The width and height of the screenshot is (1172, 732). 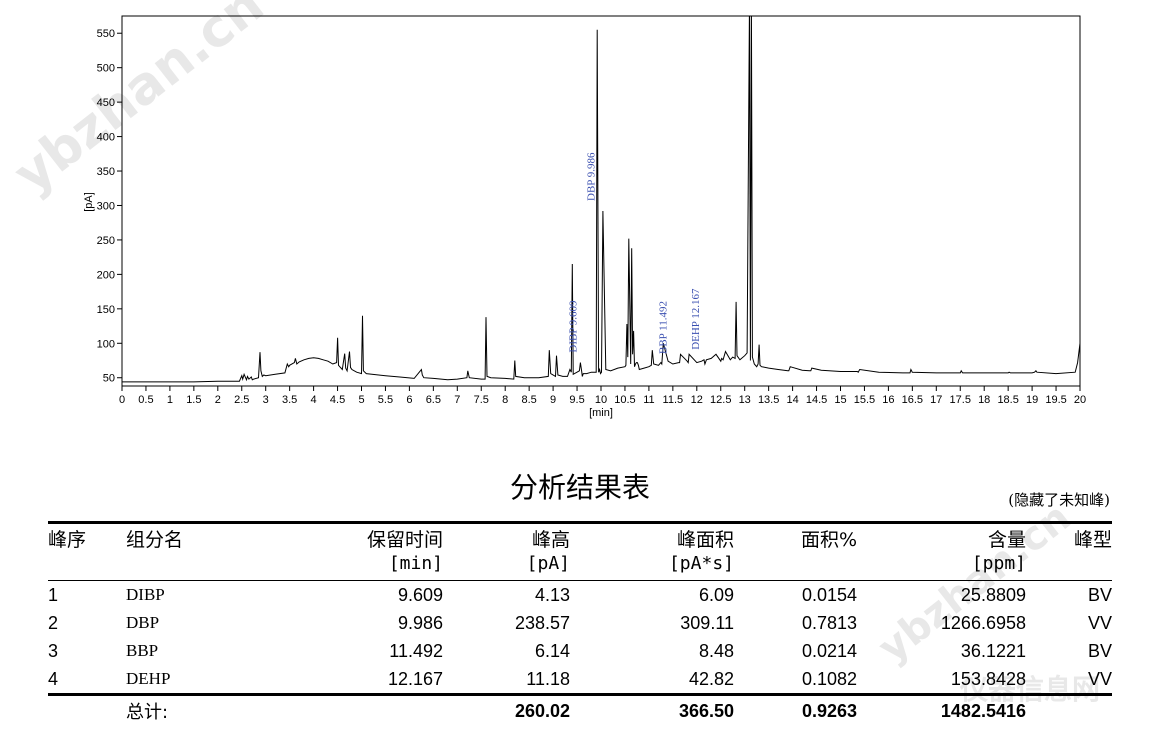 What do you see at coordinates (506, 552) in the screenshot?
I see `header-peak-height: 峰高 [pA]` at bounding box center [506, 552].